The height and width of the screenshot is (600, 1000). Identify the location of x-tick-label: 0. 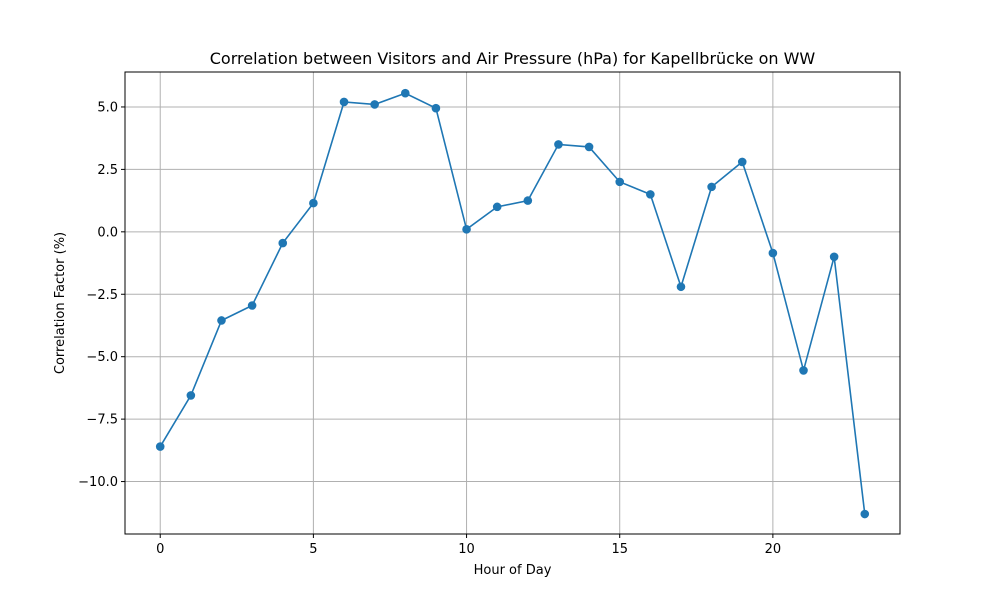
(160, 549).